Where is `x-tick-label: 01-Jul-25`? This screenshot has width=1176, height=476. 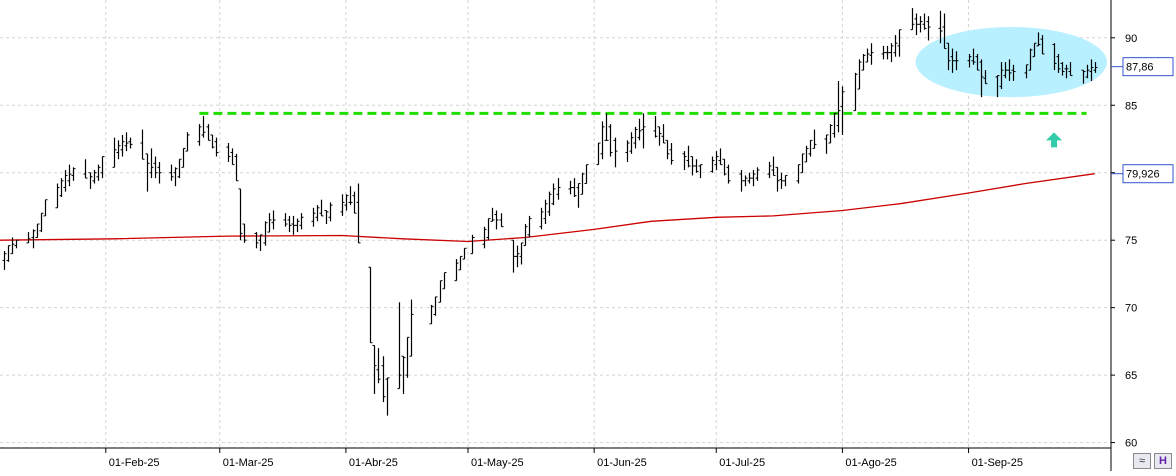 x-tick-label: 01-Jul-25 is located at coordinates (742, 463).